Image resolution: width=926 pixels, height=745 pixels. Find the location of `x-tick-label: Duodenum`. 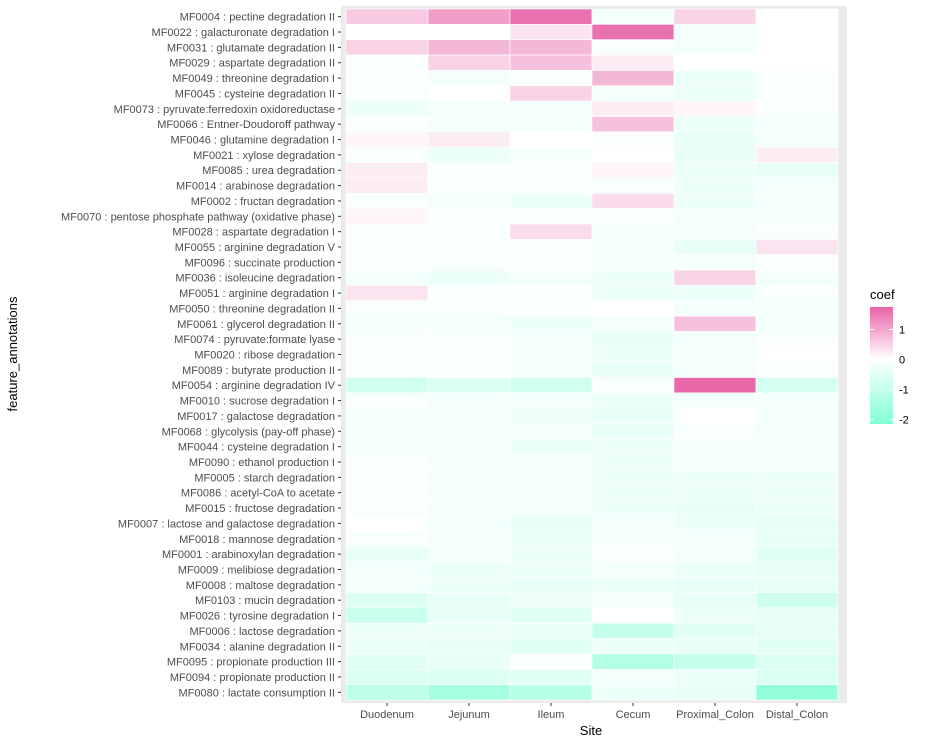

x-tick-label: Duodenum is located at coordinates (387, 715).